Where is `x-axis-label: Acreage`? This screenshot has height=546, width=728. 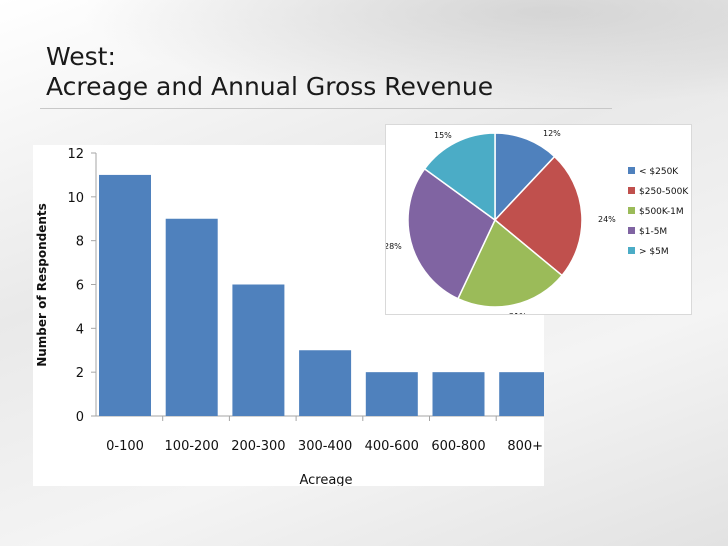 x-axis-label: Acreage is located at coordinates (325, 479).